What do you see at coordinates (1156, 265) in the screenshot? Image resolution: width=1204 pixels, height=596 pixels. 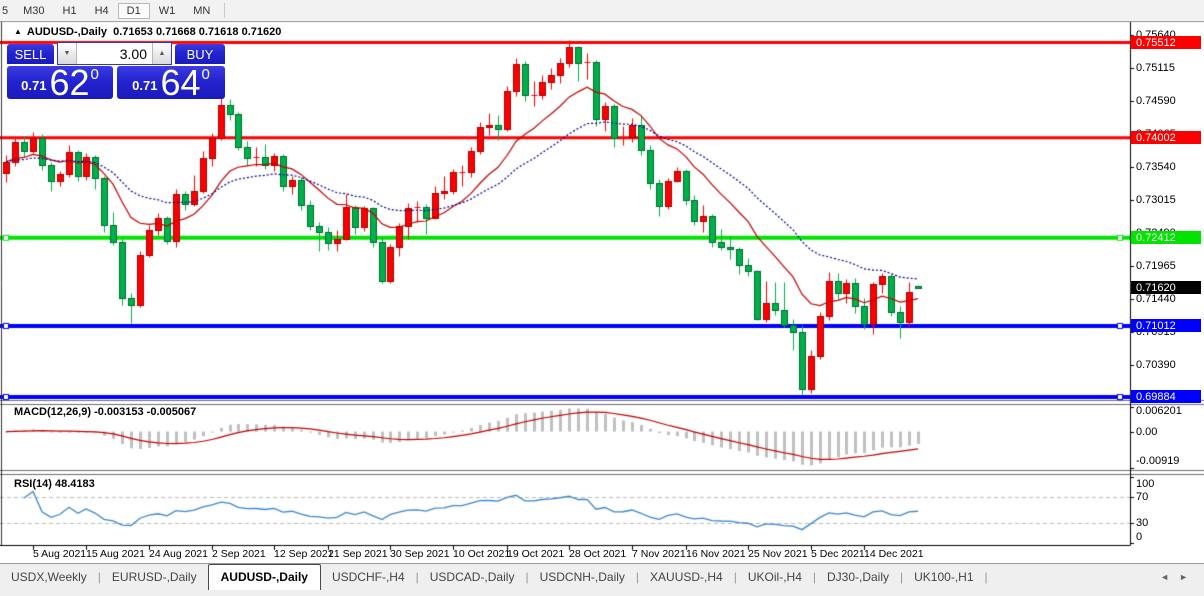 I see `price-tick: 0.71965` at bounding box center [1156, 265].